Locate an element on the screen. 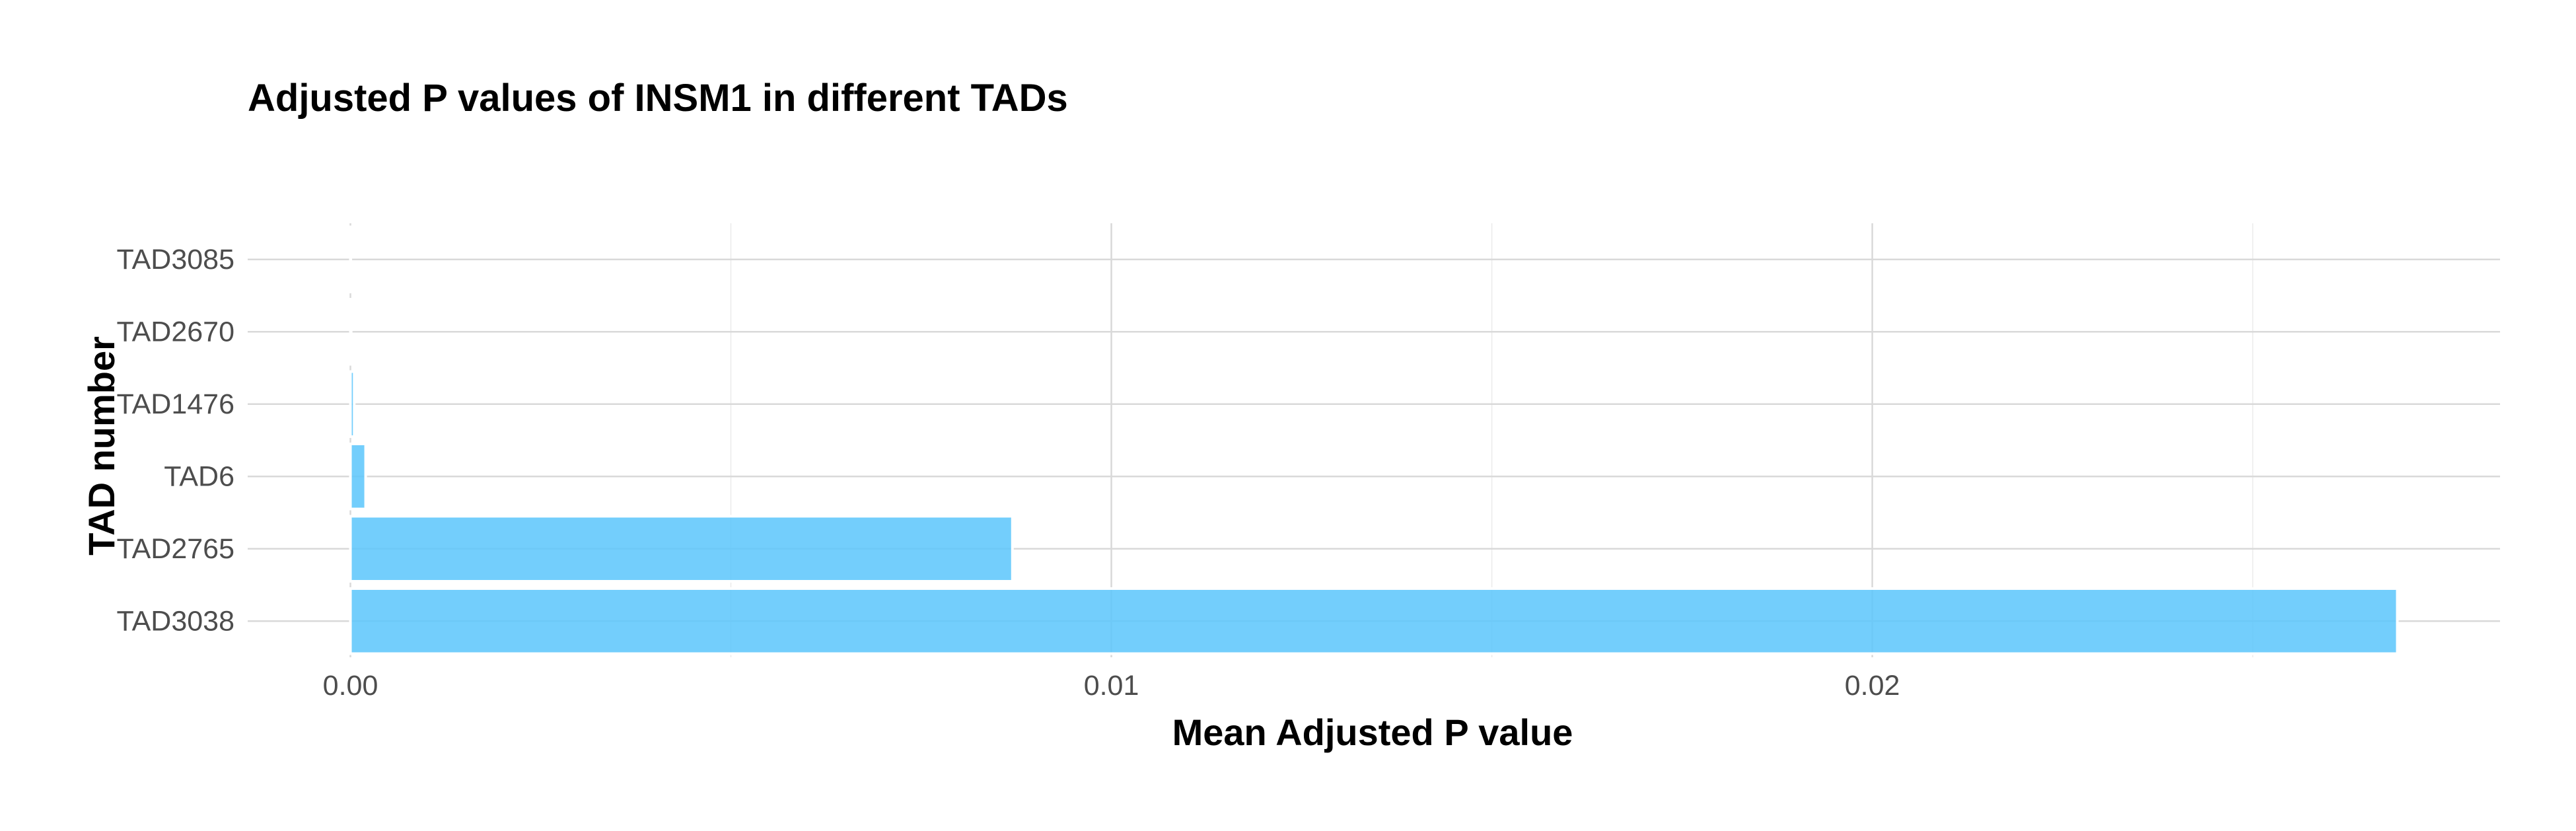 This screenshot has width=2576, height=831. bar-tad1476 is located at coordinates (352, 404).